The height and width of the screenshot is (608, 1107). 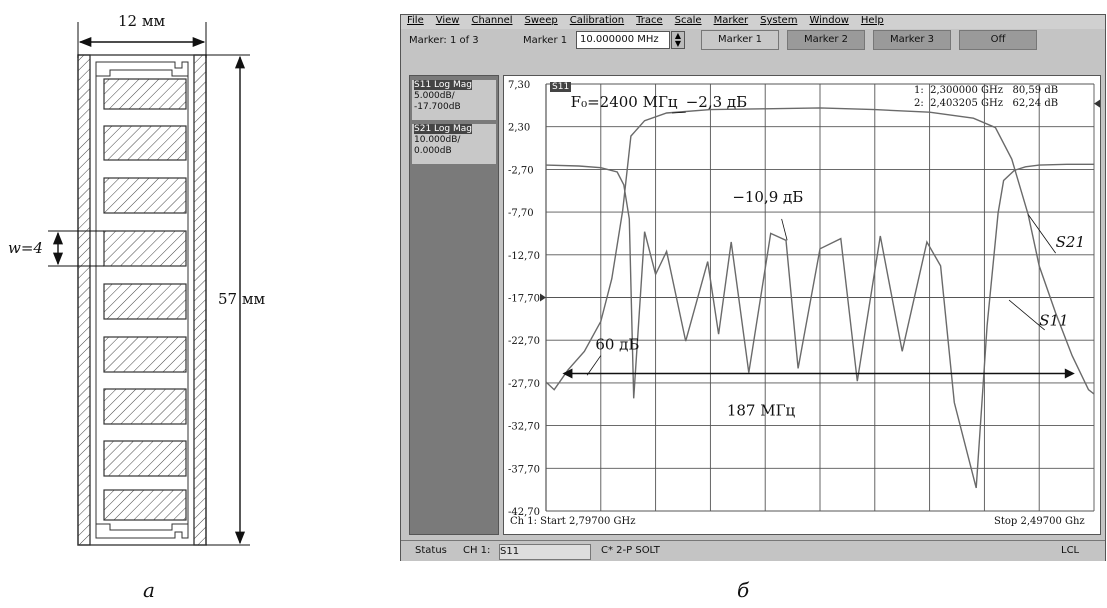 I want to click on y-tick-label: -22,70, so click(x=524, y=341).